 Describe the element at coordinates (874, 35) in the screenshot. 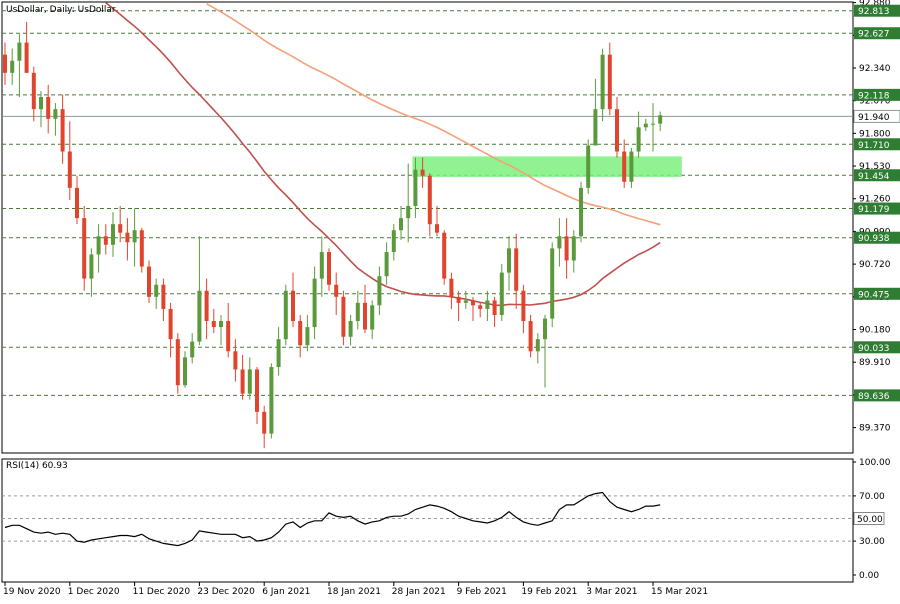

I see `level-tag-label: 92.627` at that location.